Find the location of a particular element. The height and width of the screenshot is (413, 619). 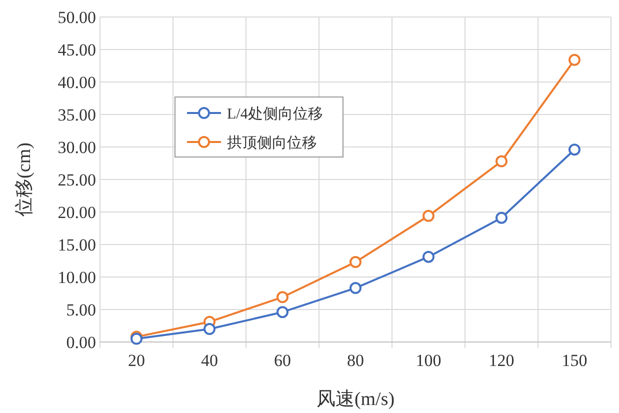

y-tick-label: 20.00 is located at coordinates (77, 212).